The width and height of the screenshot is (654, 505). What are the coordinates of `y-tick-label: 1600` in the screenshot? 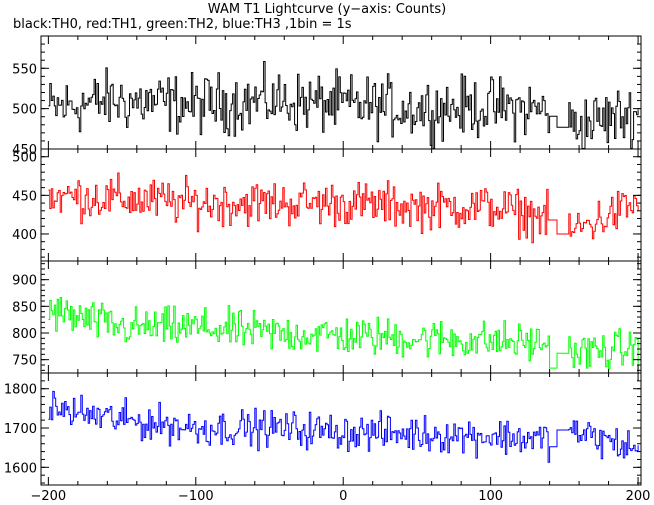 It's located at (20, 468).